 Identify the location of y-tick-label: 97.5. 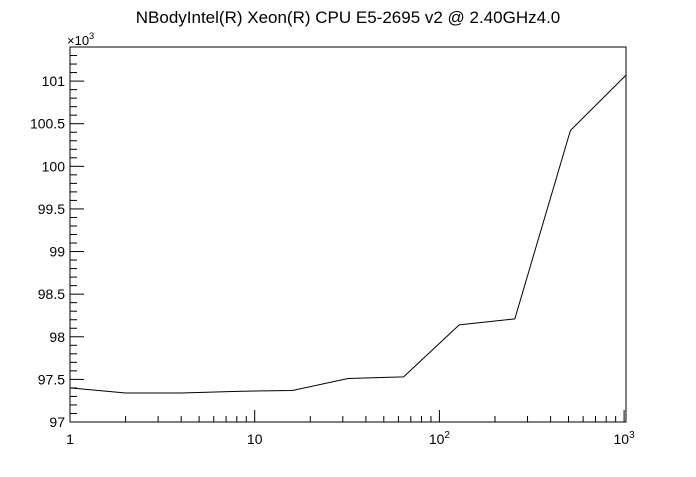
(51, 379).